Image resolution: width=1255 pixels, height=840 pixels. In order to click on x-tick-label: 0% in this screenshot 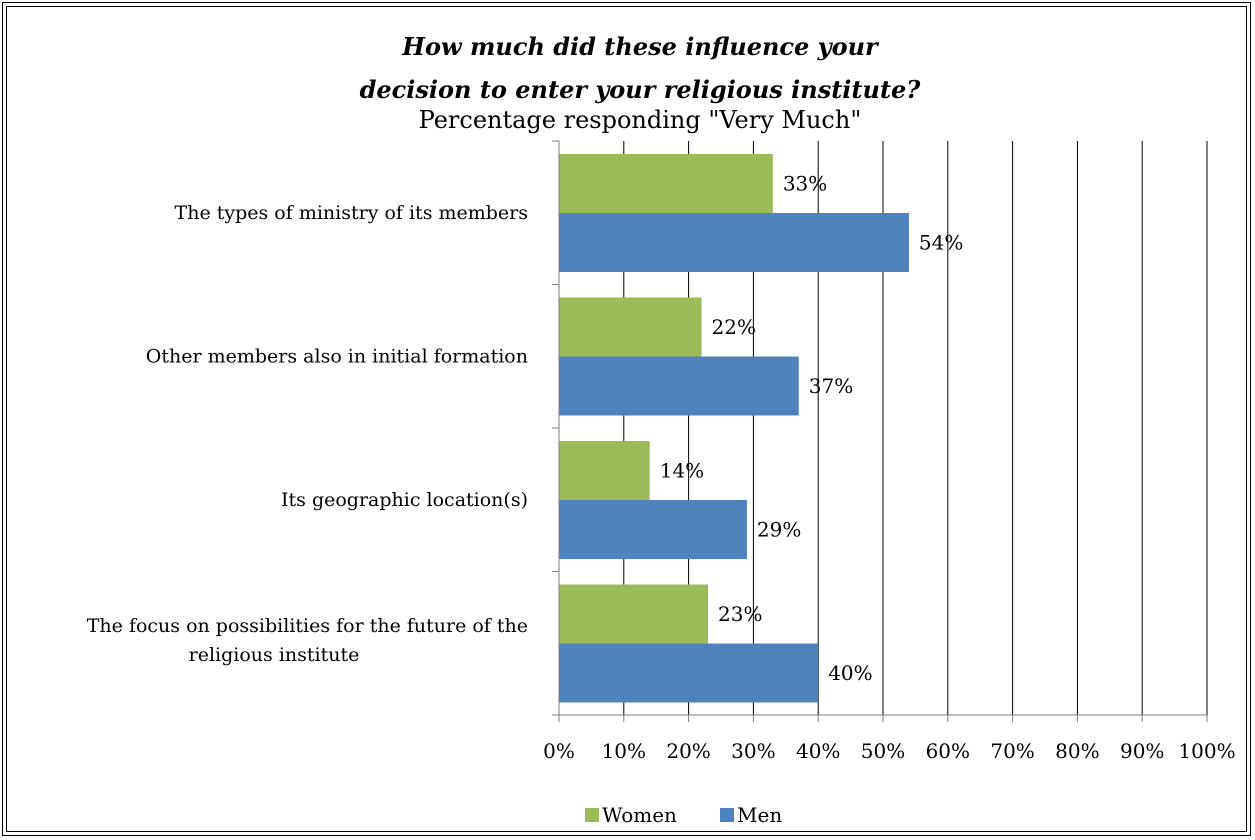, I will do `click(559, 751)`.